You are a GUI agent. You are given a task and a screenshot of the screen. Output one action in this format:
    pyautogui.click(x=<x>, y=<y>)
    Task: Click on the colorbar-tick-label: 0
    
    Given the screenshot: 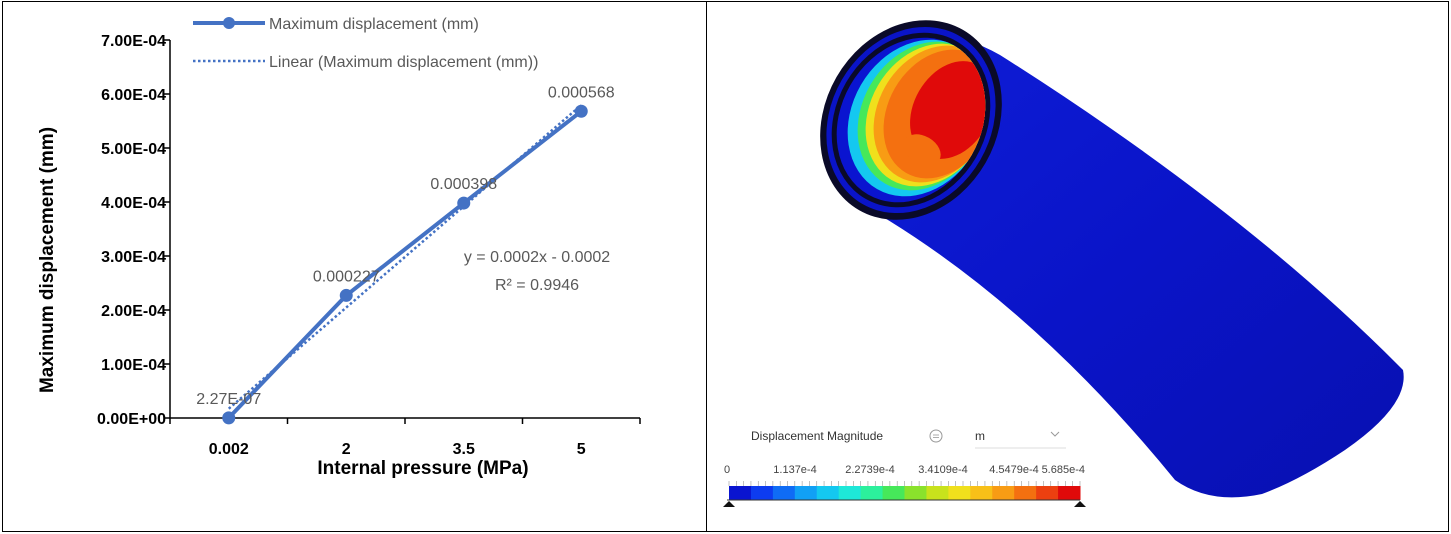 What is the action you would take?
    pyautogui.click(x=727, y=470)
    